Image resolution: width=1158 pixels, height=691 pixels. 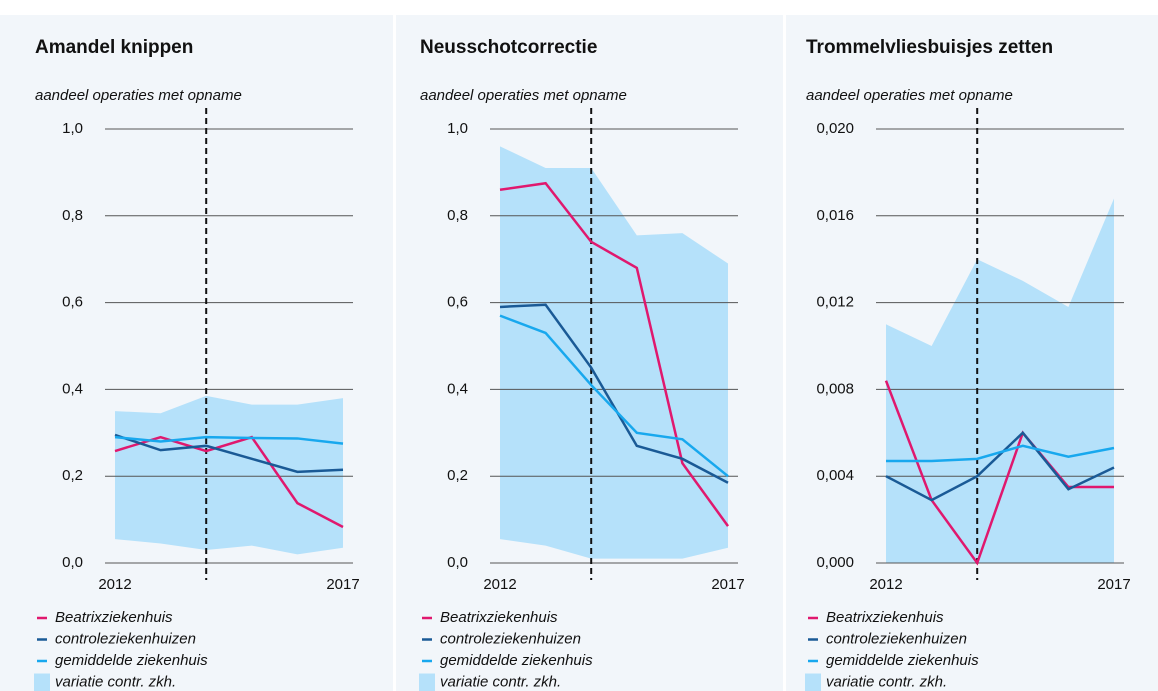 I want to click on y-tick-label: 0,012, so click(x=835, y=302).